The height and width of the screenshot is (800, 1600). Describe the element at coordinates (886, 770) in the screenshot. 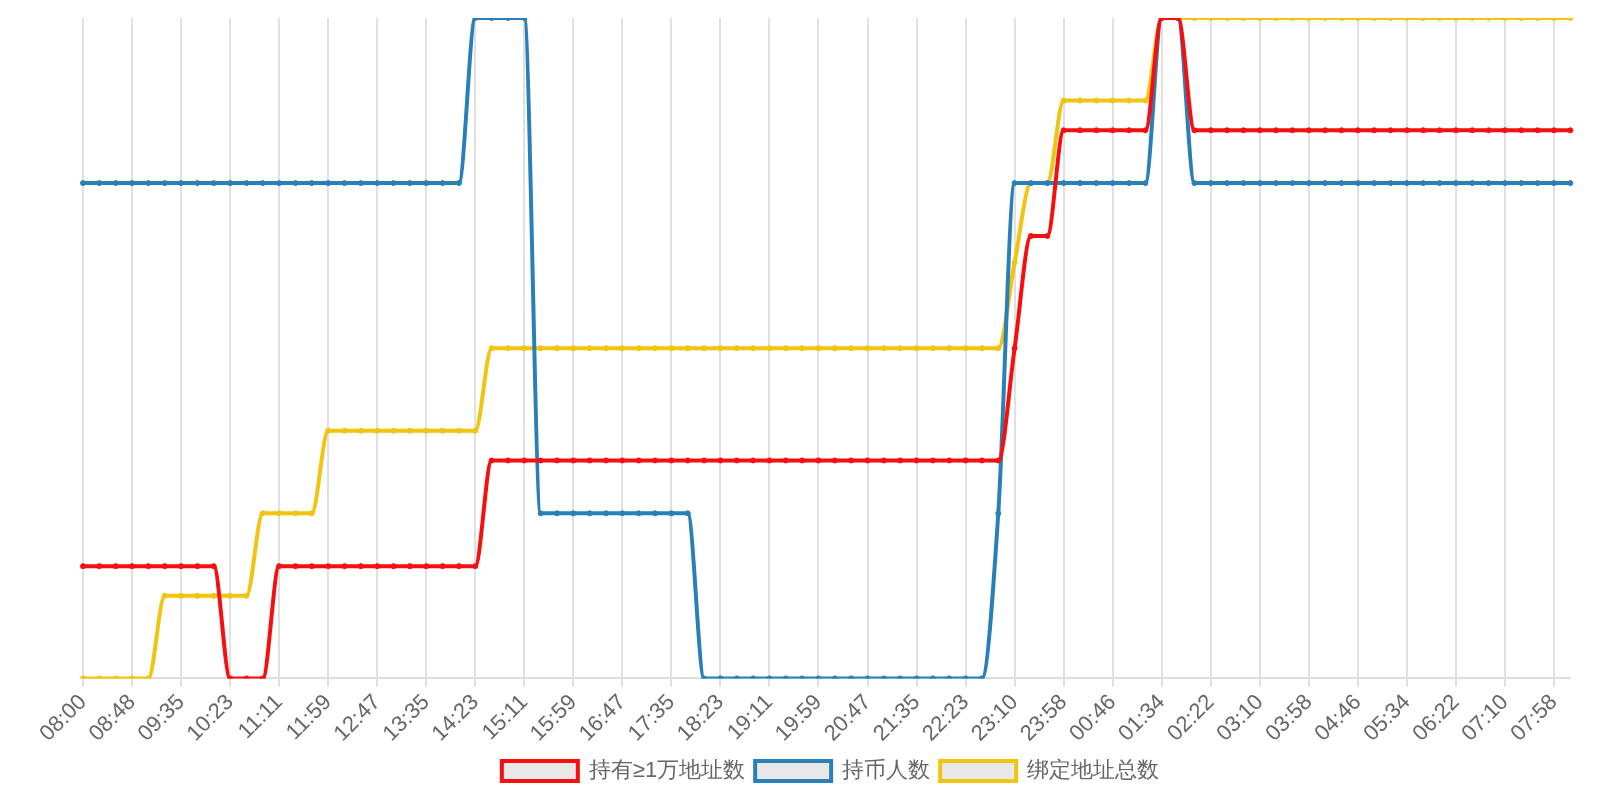

I see `legend-label: 持币人数` at that location.